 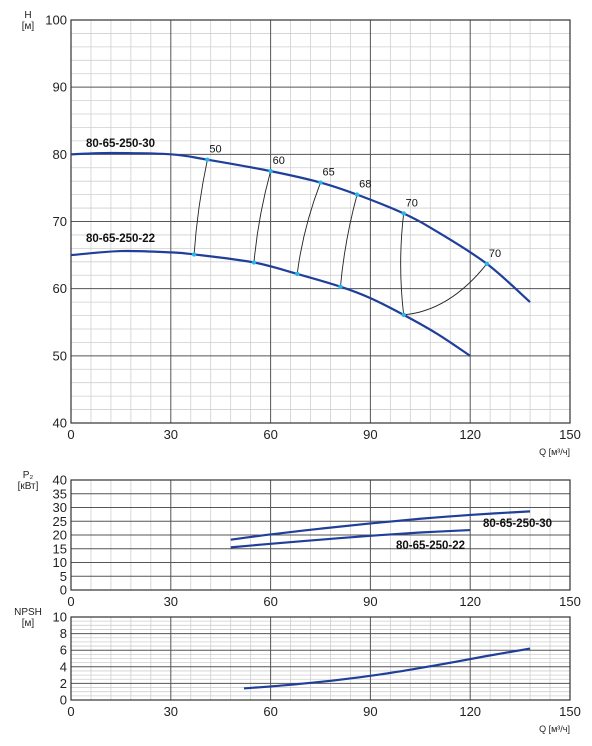 I want to click on y-tick-label: 8, so click(x=63, y=633).